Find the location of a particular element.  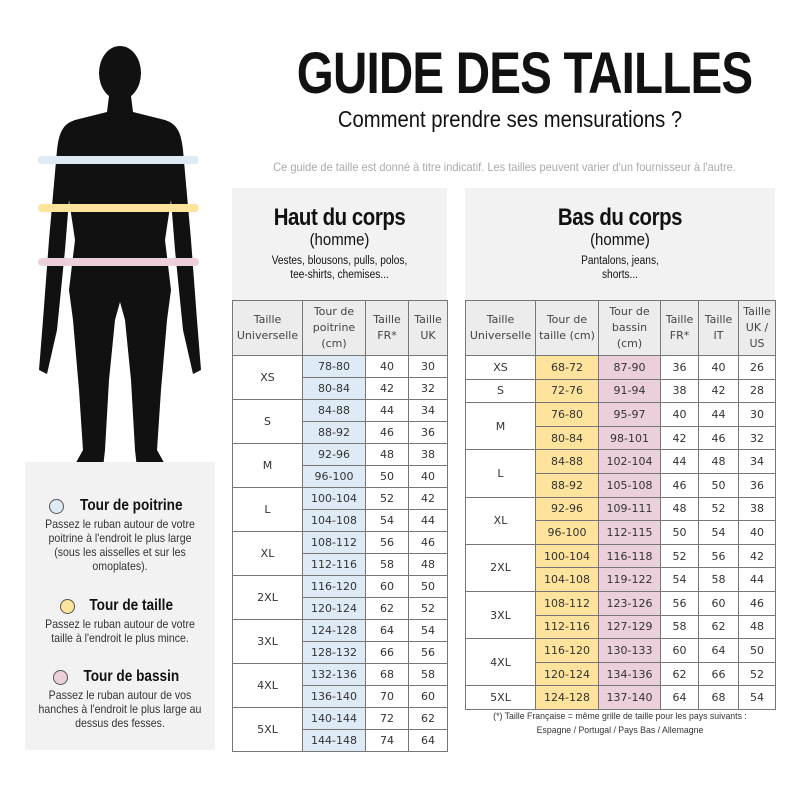

value-cell: 56 is located at coordinates (387, 542).